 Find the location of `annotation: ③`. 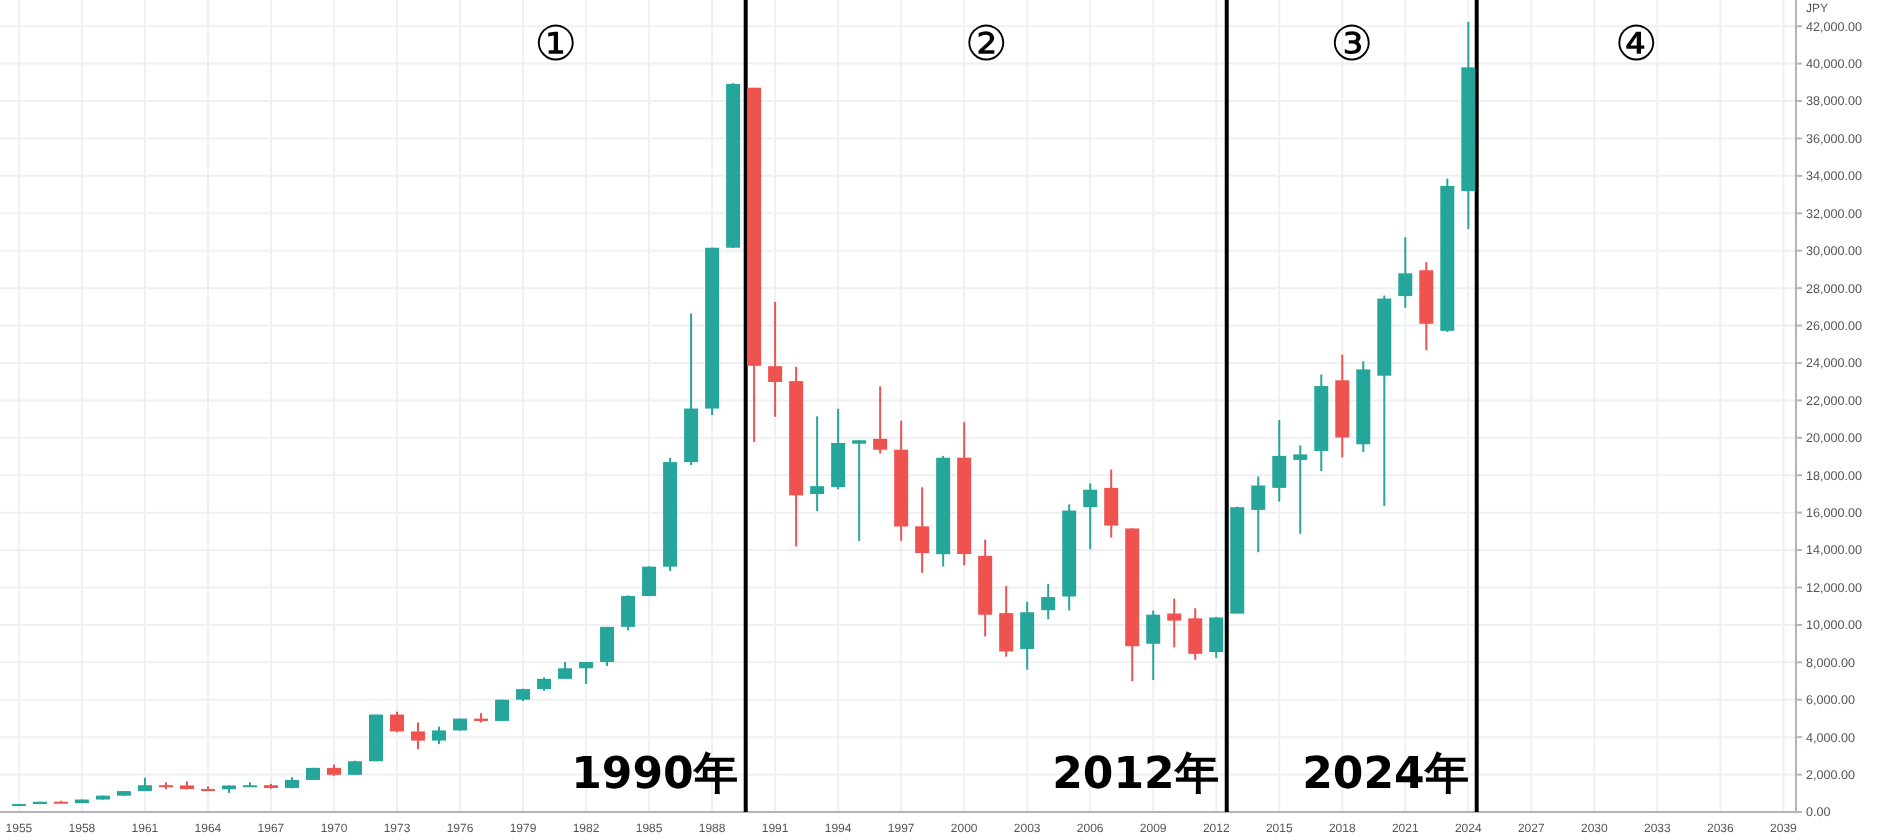

annotation: ③ is located at coordinates (1352, 44).